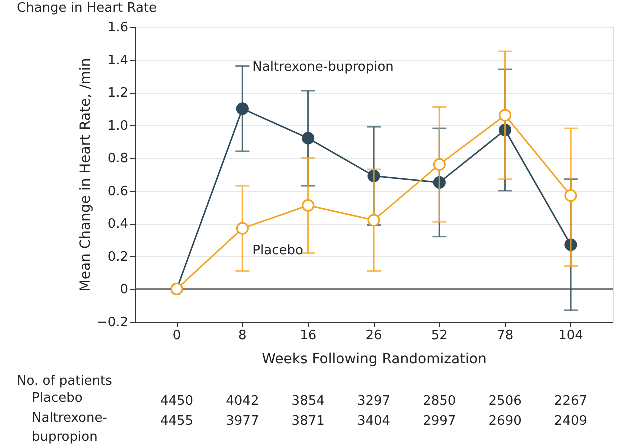 The width and height of the screenshot is (618, 448). I want to click on x-tick-label: 8, so click(242, 336).